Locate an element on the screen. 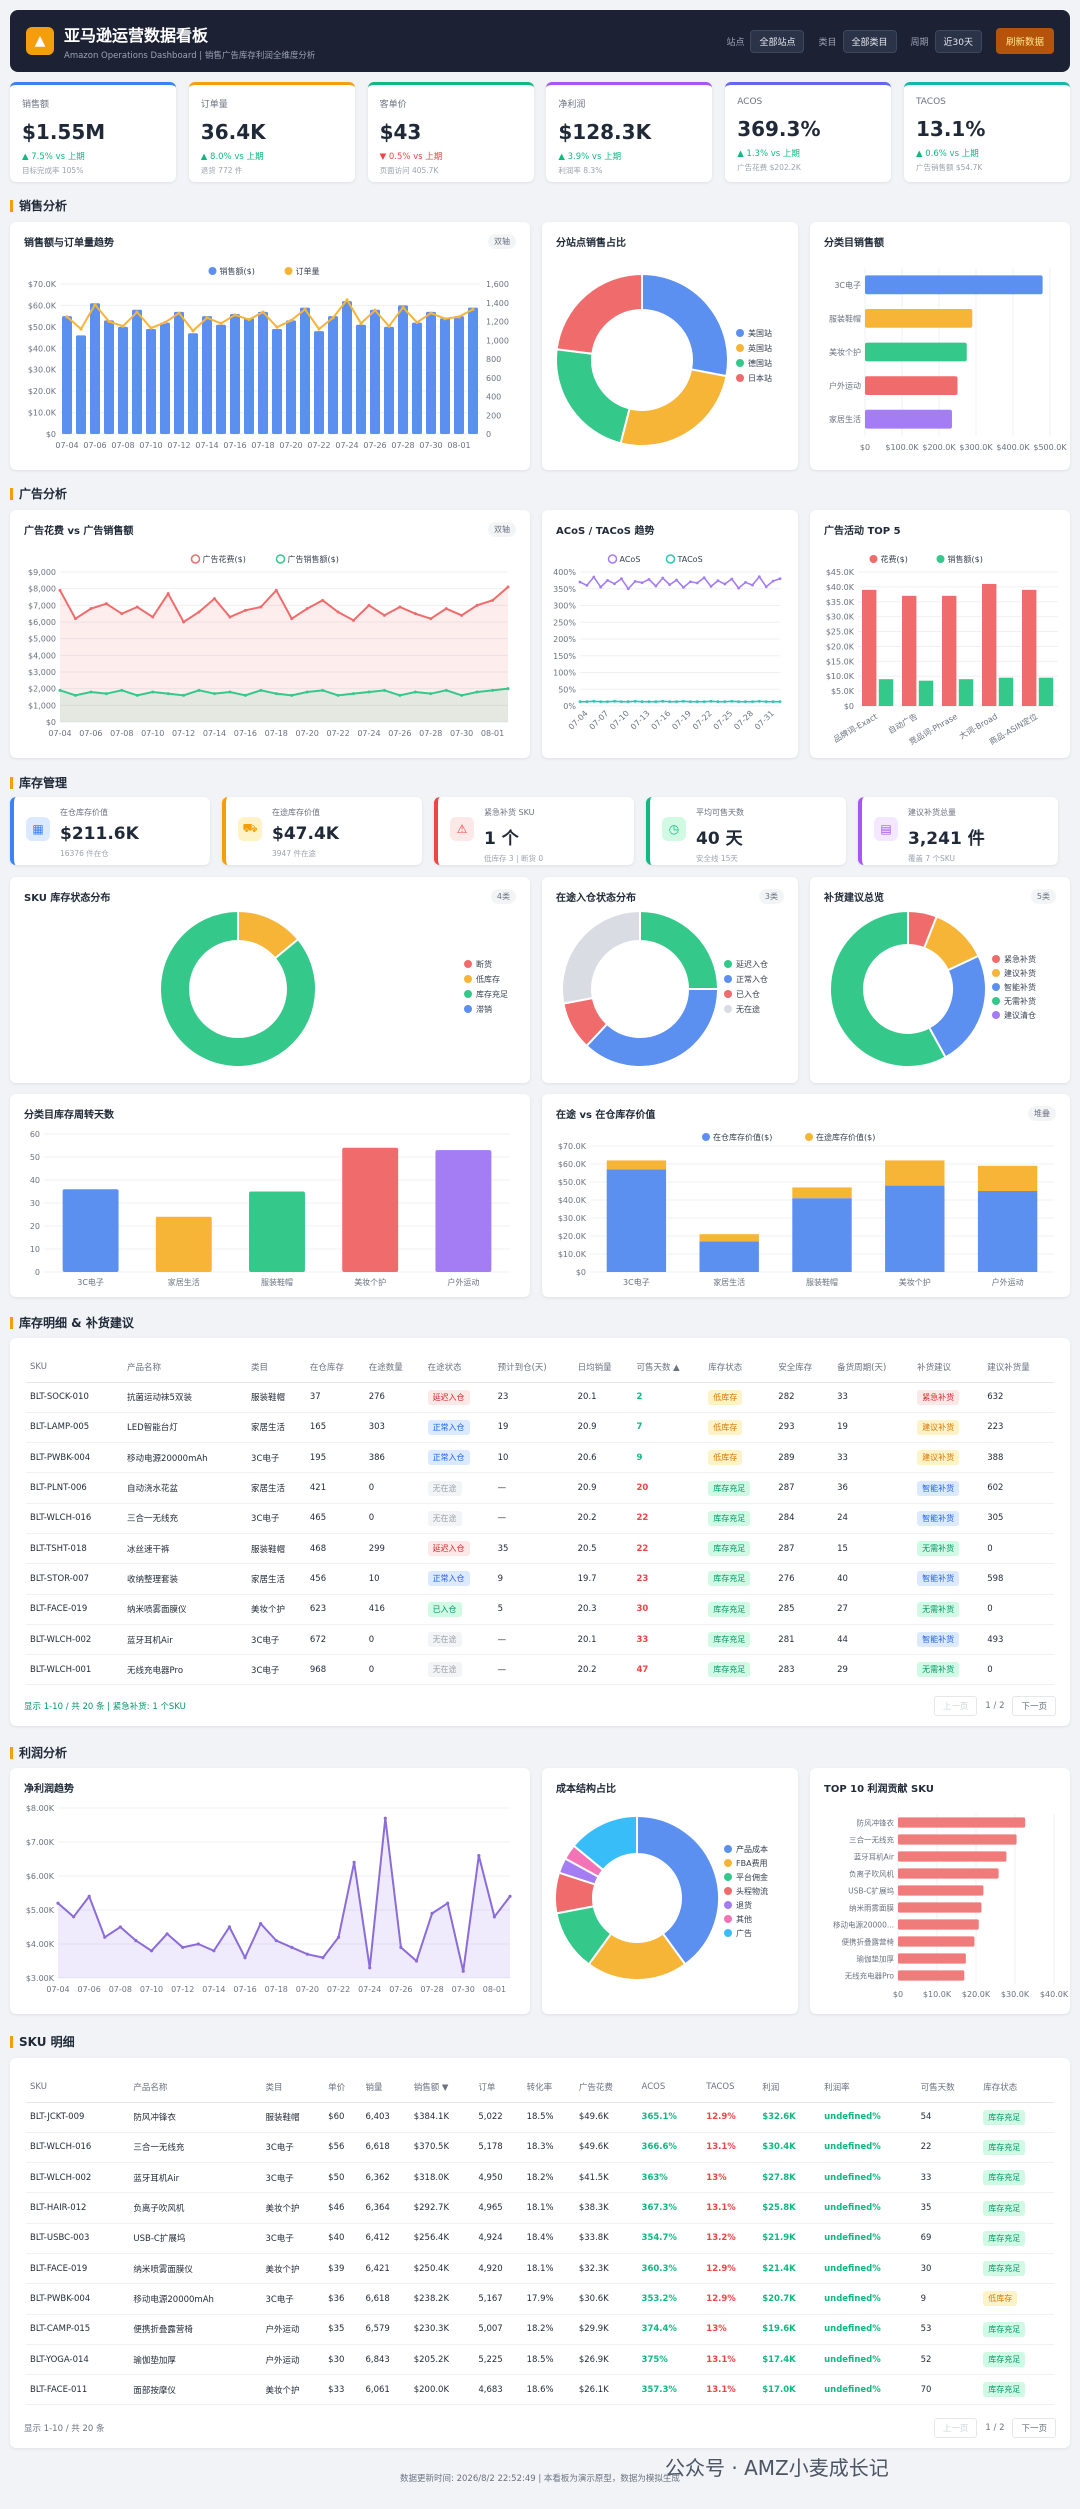  table-cell: $33 is located at coordinates (343, 2390).